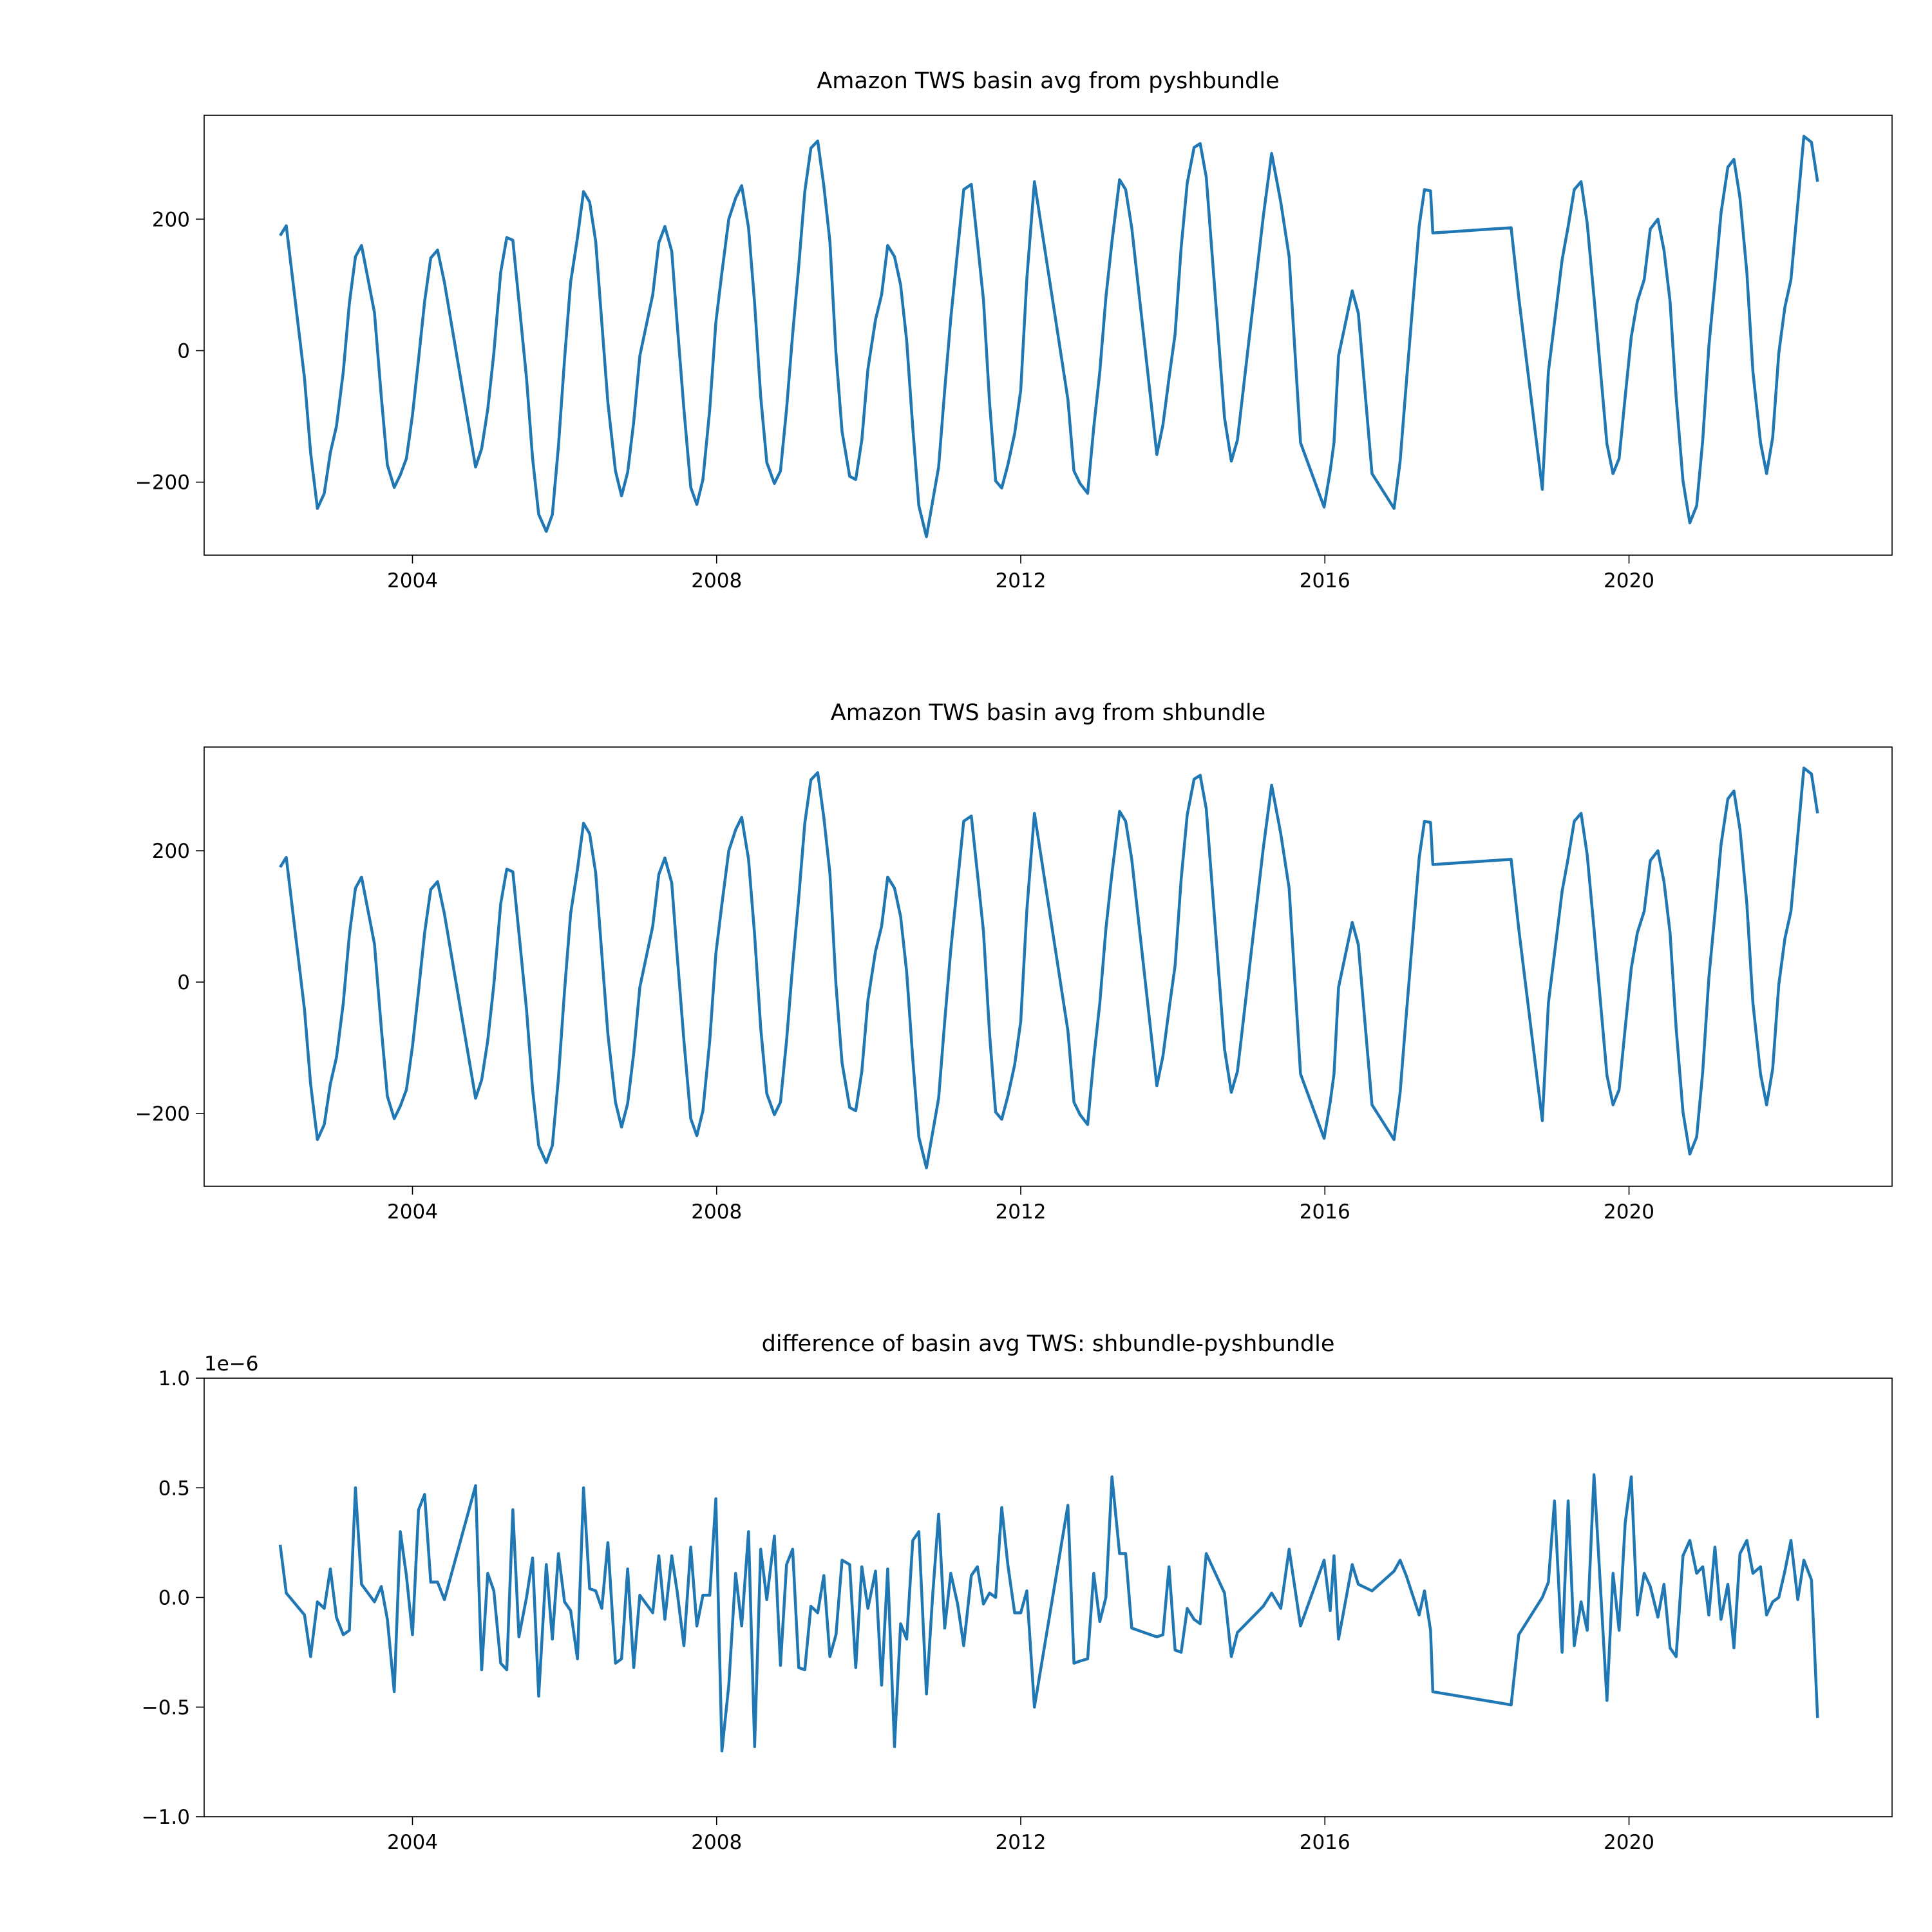 The width and height of the screenshot is (1932, 1932). What do you see at coordinates (174, 1378) in the screenshot?
I see `y-tick-label: 1.0` at bounding box center [174, 1378].